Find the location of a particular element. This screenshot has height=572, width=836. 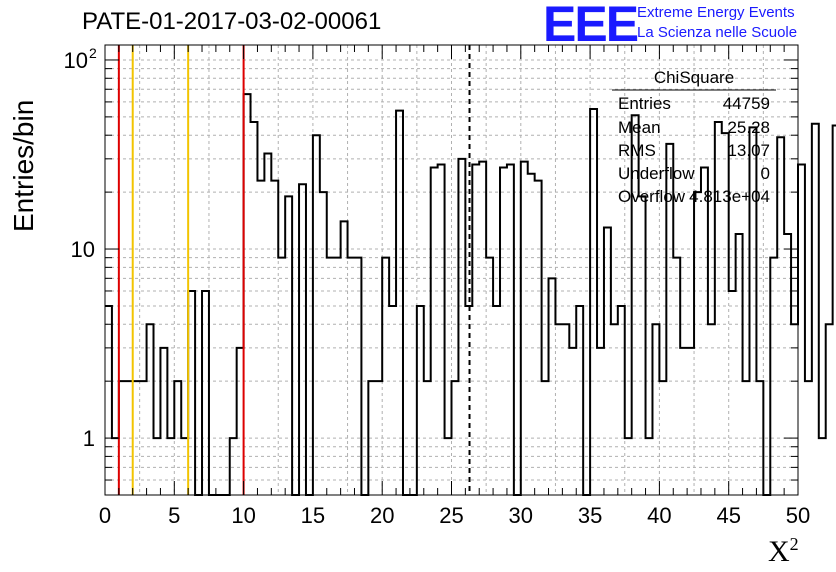

y-axis-label: Entries/bin is located at coordinates (23, 165).